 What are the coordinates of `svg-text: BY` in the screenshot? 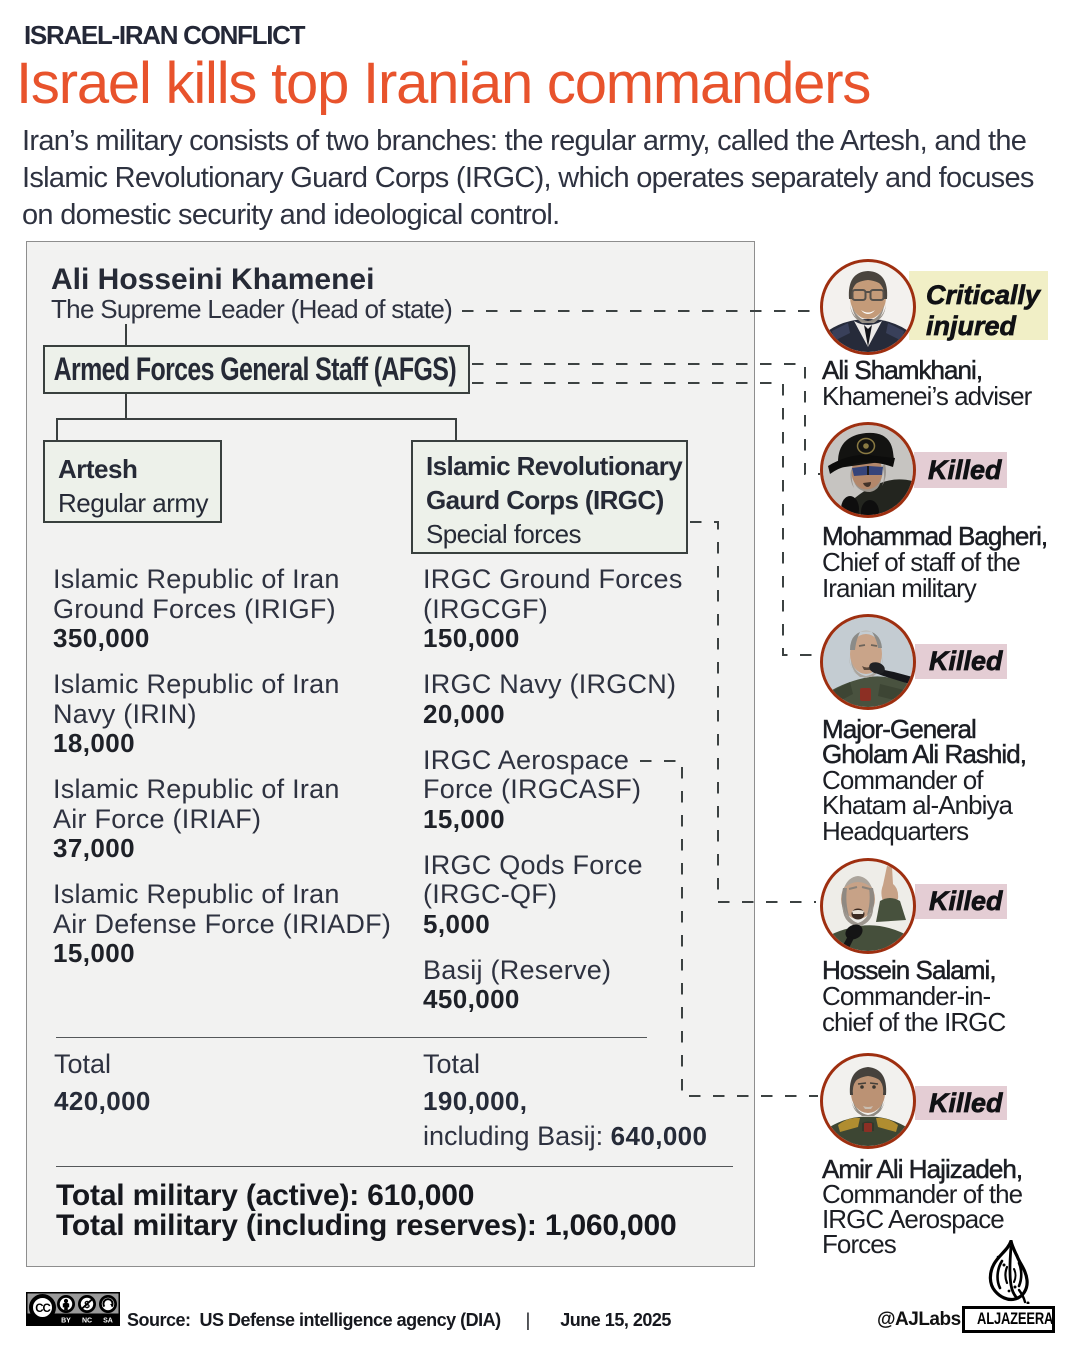 It's located at (66, 1321).